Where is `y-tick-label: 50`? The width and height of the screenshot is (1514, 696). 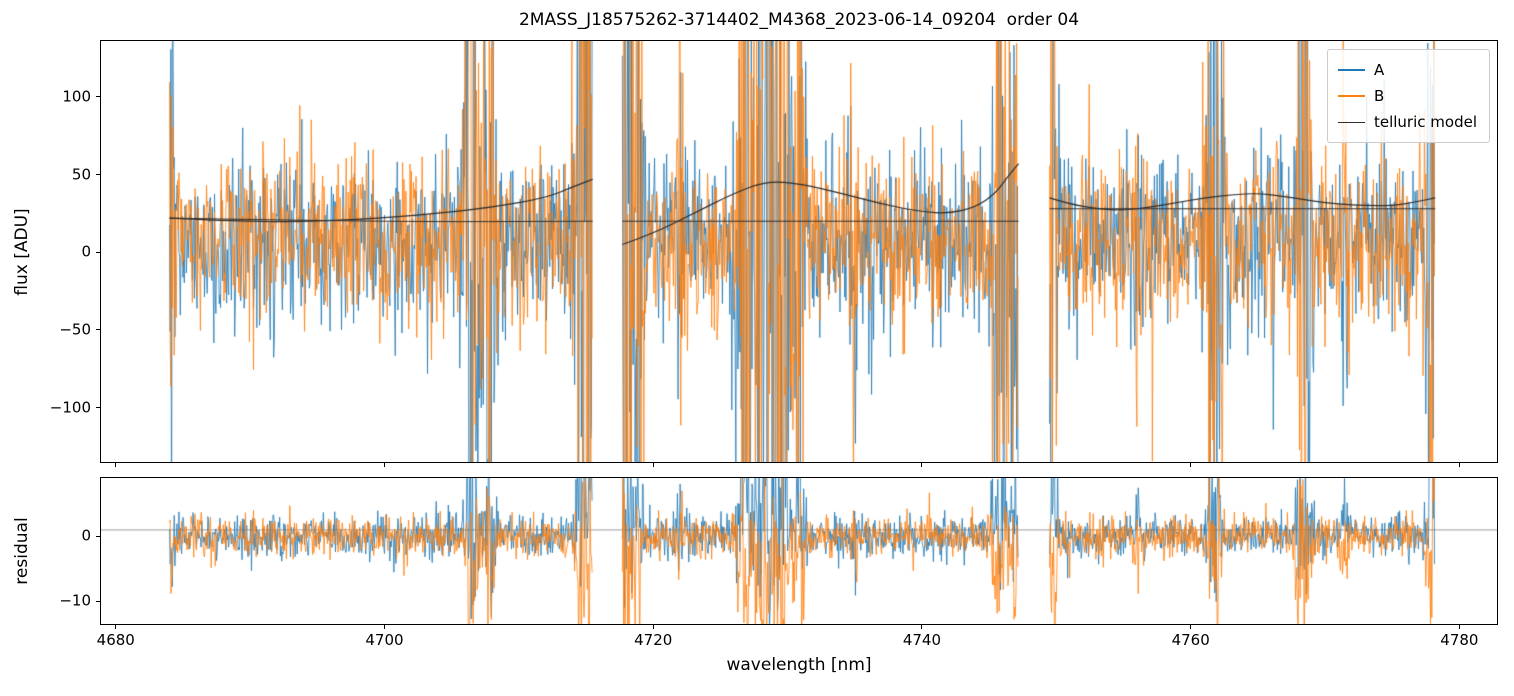
y-tick-label: 50 is located at coordinates (81, 174).